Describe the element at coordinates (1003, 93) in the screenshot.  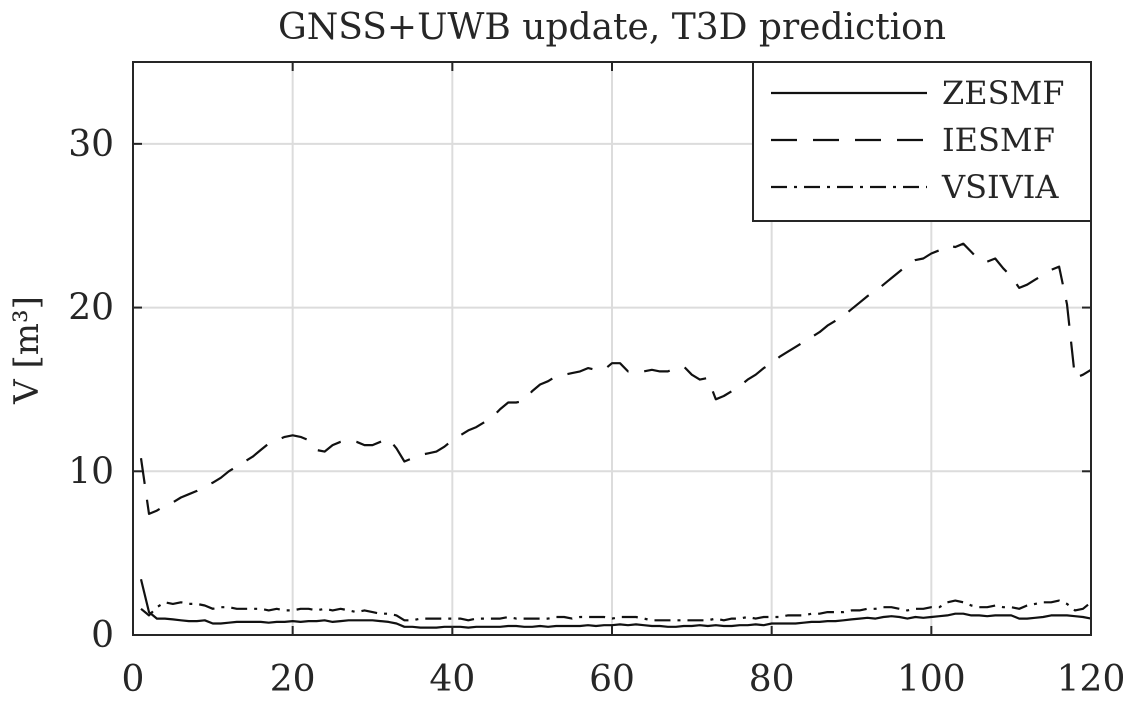
I see `legend-label: ZESMF` at that location.